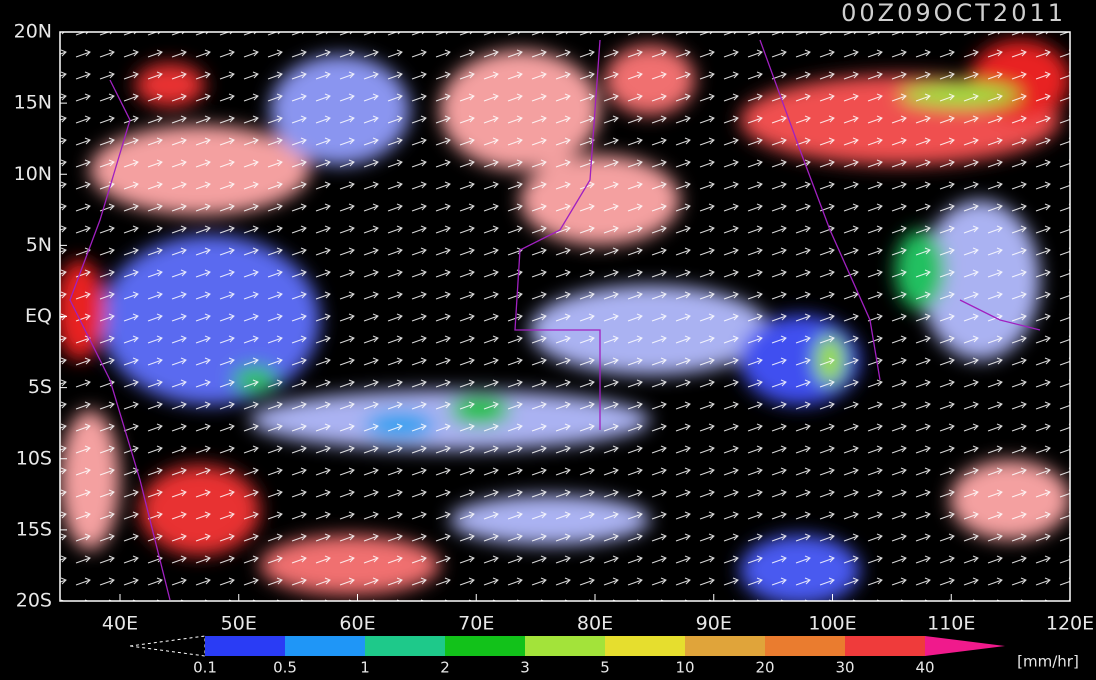 This screenshot has height=680, width=1096. I want to click on colorbar-label: 30, so click(844, 668).